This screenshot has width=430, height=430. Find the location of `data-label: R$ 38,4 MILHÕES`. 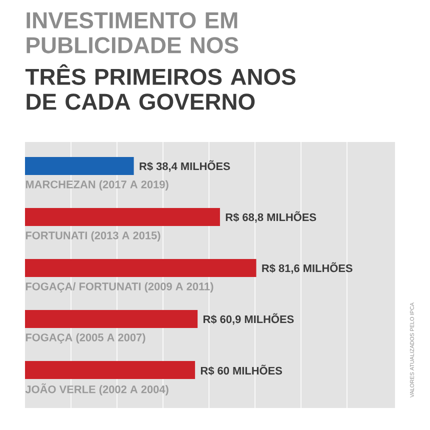

data-label: R$ 38,4 MILHÕES is located at coordinates (185, 166).